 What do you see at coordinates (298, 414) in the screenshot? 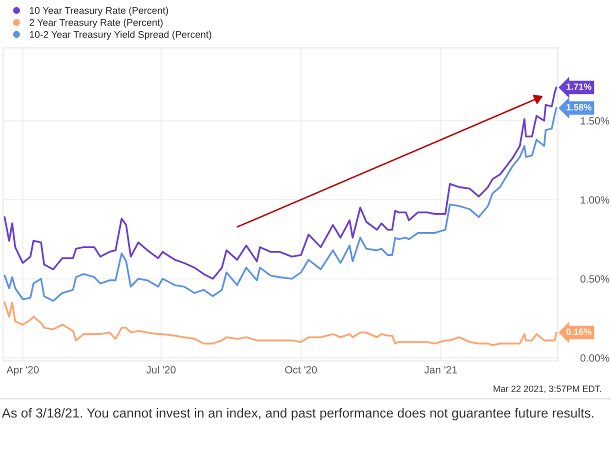
I see `text: As of 3/18/21. You cannot invest in an index, and past performance does not guarantee future results.` at bounding box center [298, 414].